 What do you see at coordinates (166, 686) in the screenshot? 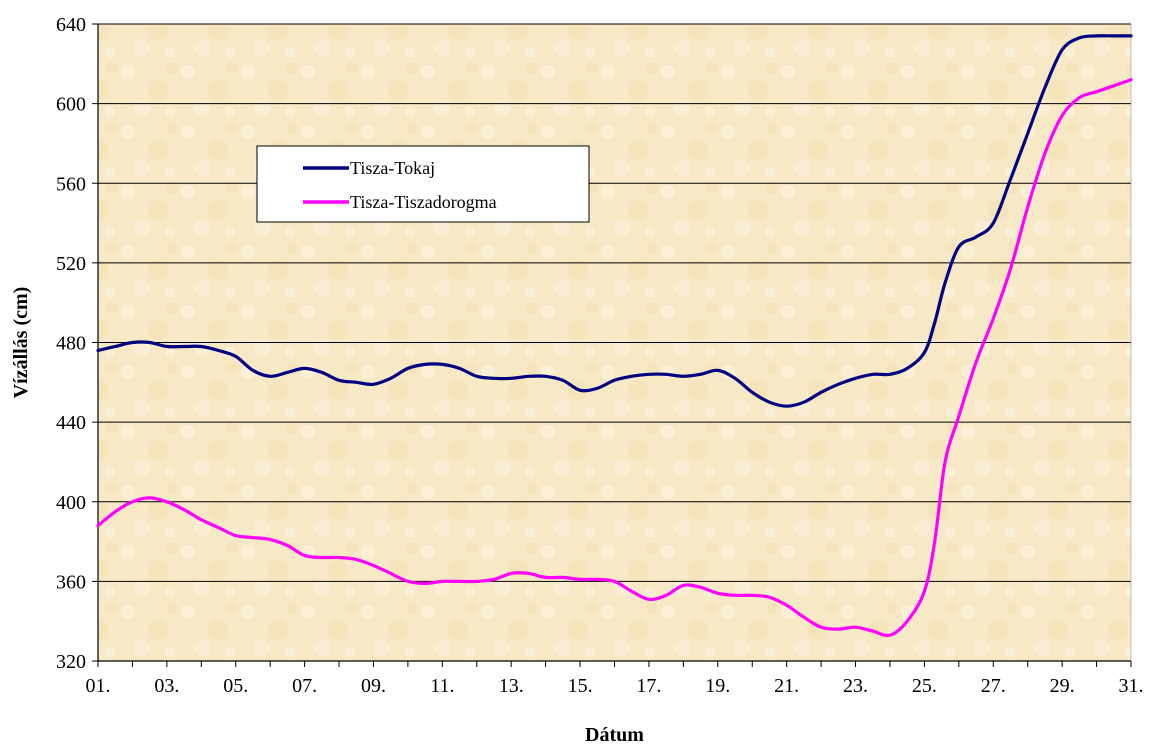
I see `x-tick-label: 03.` at bounding box center [166, 686].